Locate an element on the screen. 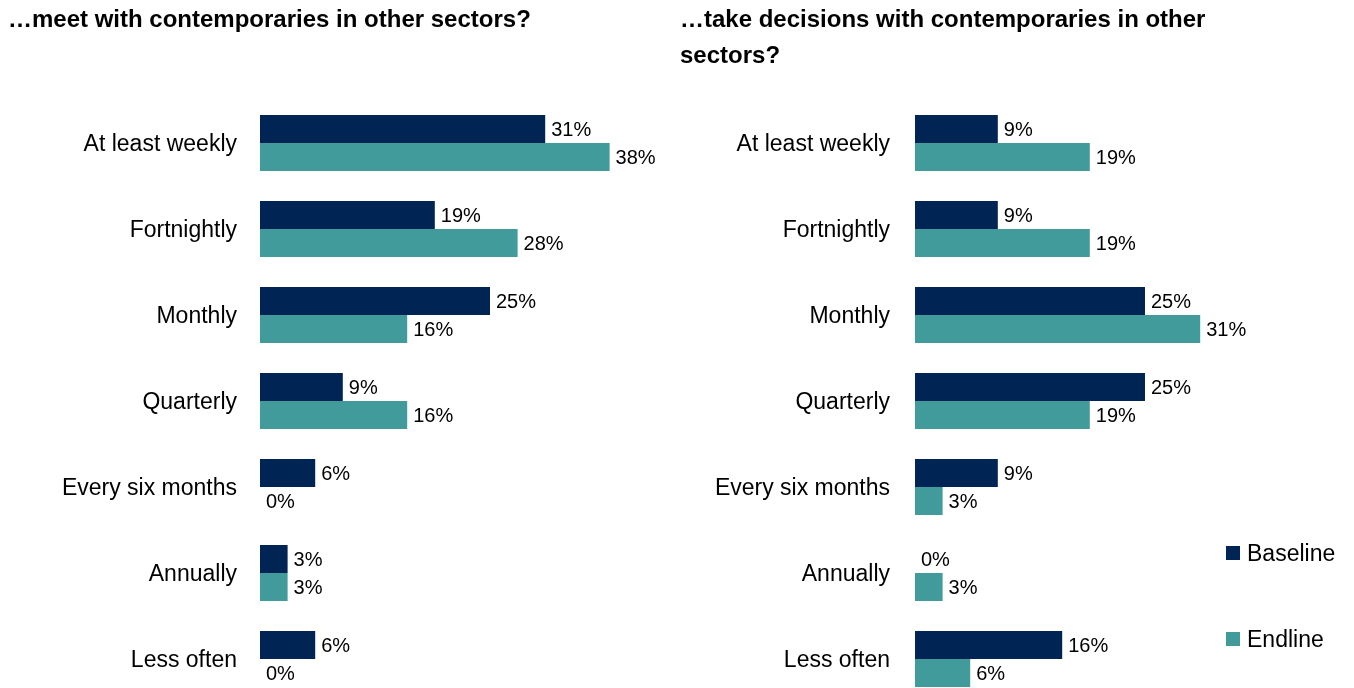 This screenshot has width=1354, height=688. legend-label: Baseline is located at coordinates (1291, 553).